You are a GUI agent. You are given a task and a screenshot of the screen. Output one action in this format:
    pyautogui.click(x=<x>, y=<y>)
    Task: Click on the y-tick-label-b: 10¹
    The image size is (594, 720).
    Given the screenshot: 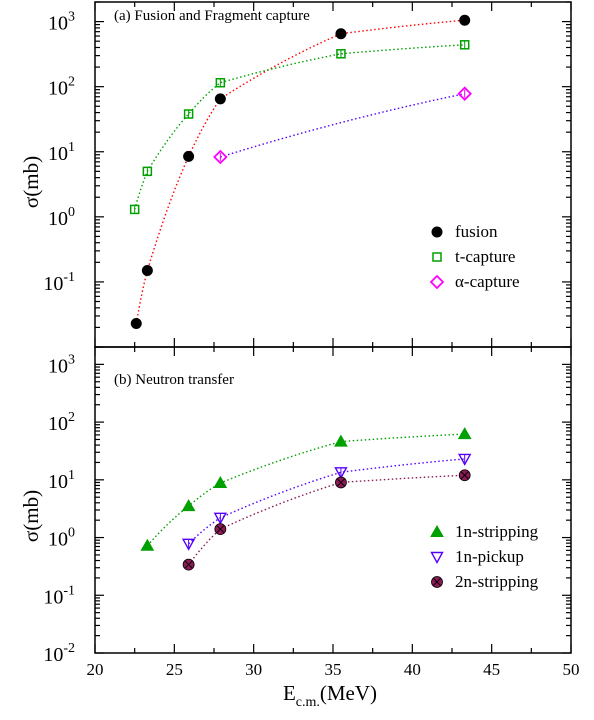 What is the action you would take?
    pyautogui.click(x=61, y=480)
    